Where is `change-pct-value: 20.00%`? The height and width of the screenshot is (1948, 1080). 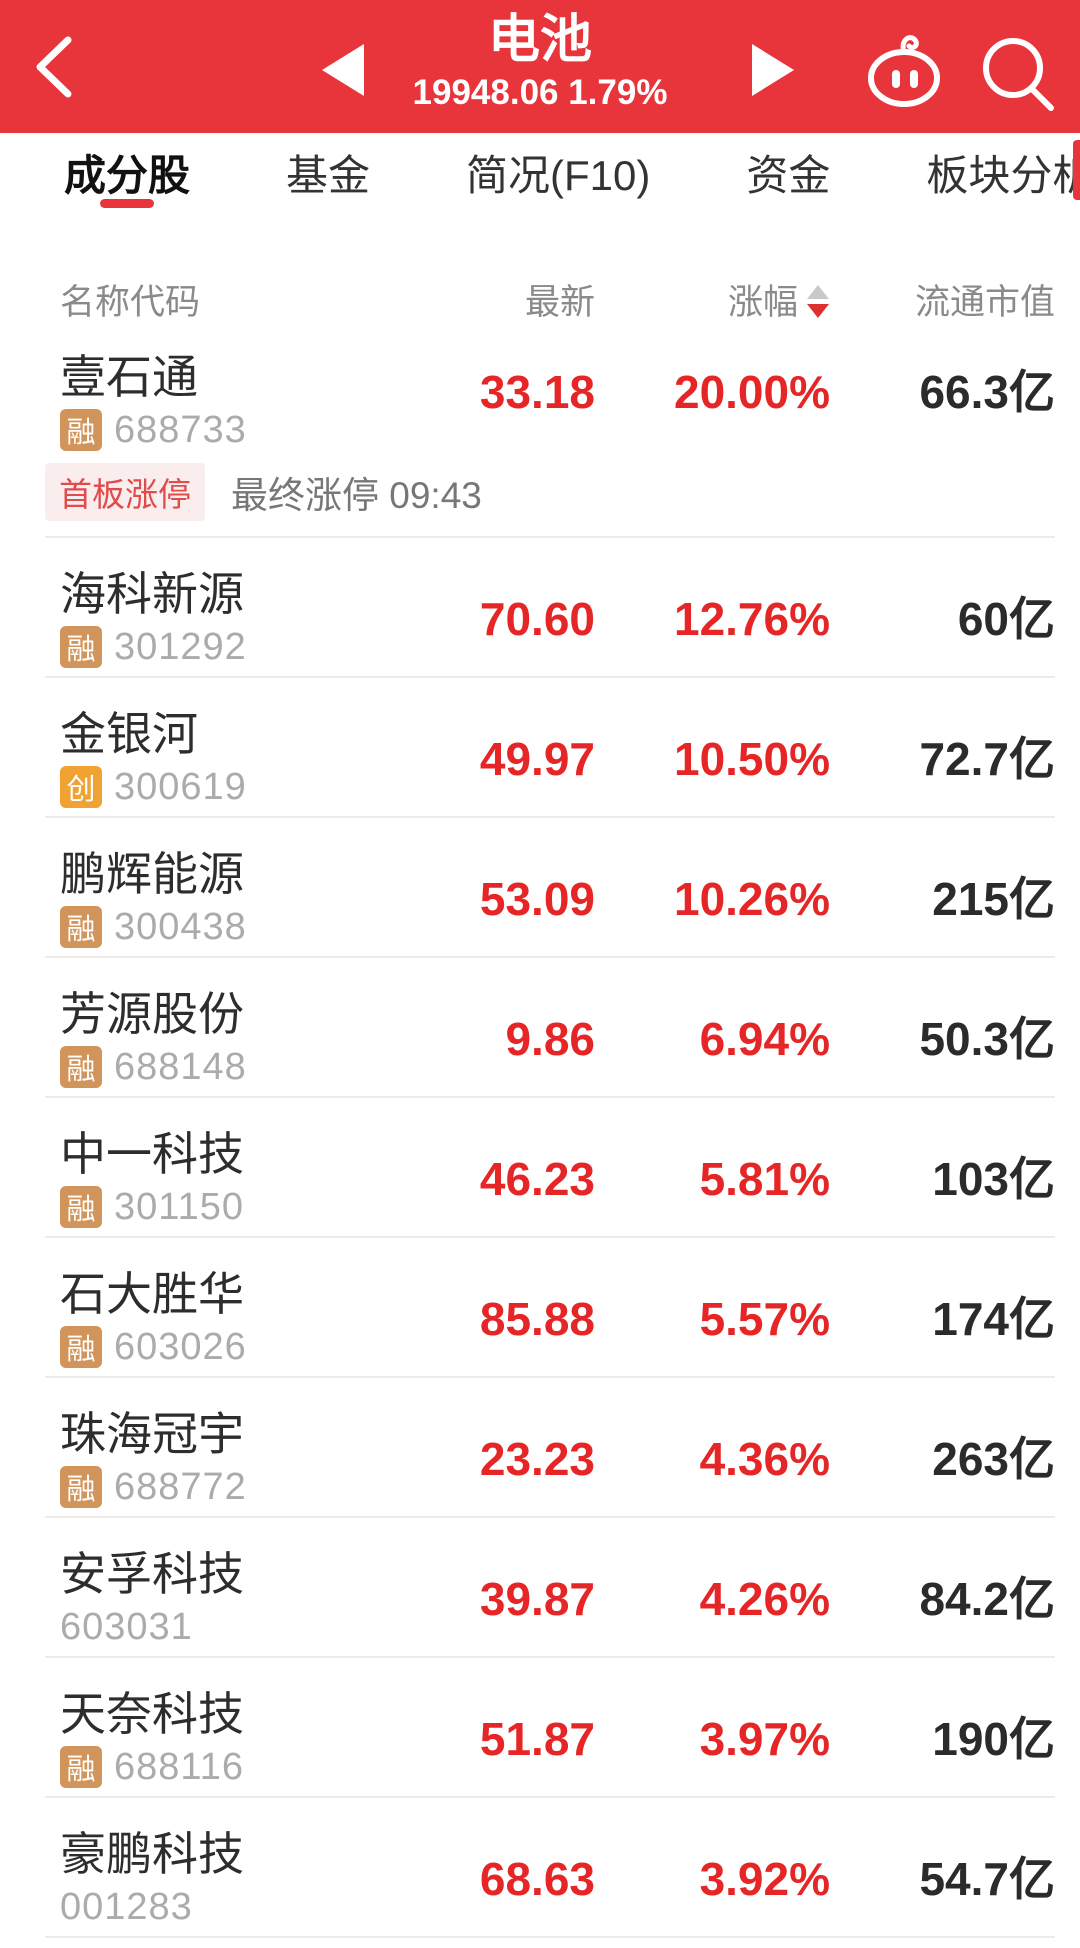
change-pct-value: 20.00% is located at coordinates (751, 392).